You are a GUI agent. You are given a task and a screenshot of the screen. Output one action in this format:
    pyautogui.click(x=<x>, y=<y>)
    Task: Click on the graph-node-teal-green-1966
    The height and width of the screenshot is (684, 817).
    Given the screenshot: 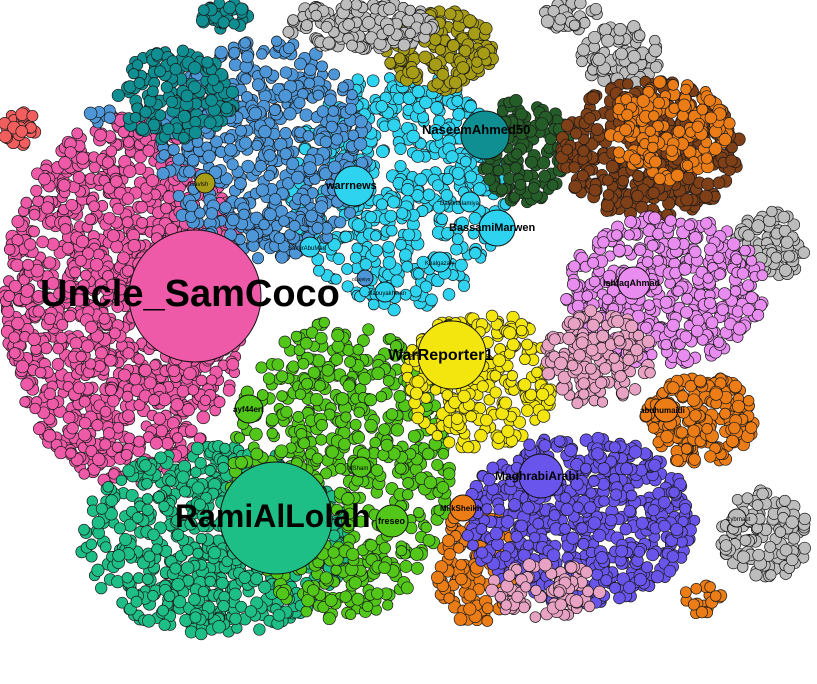 What is the action you would take?
    pyautogui.click(x=127, y=578)
    